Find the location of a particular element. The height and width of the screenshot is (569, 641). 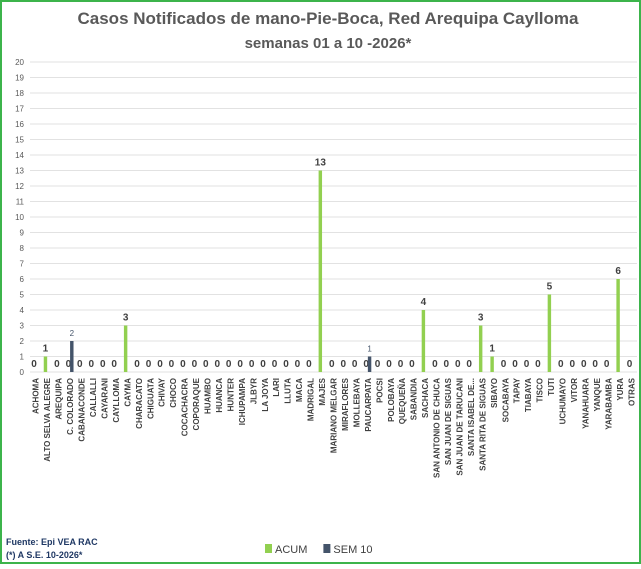

x-tick-label: TUTI is located at coordinates (551, 387).